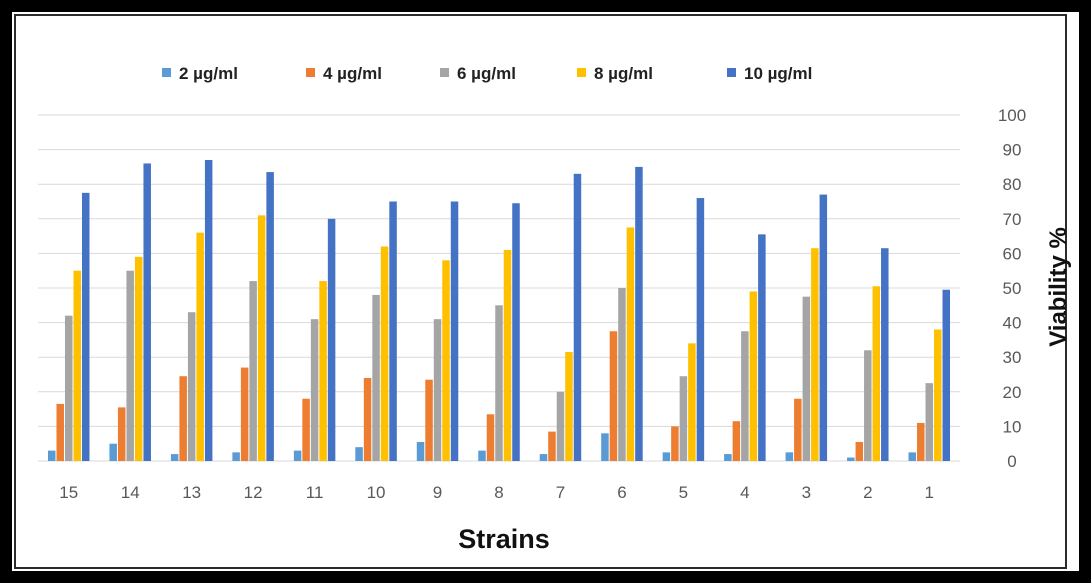  What do you see at coordinates (1011, 461) in the screenshot?
I see `y-tick-label: 0` at bounding box center [1011, 461].